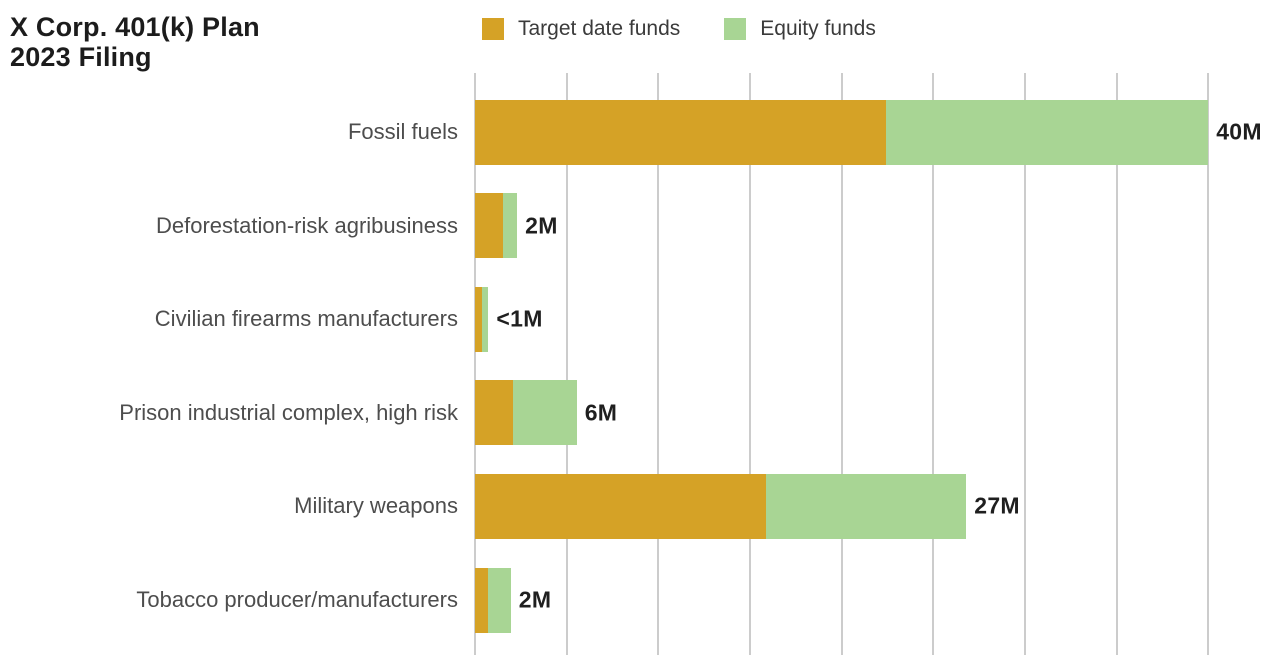 The width and height of the screenshot is (1276, 665). What do you see at coordinates (402, 131) in the screenshot?
I see `category-label: Fossil fuels` at bounding box center [402, 131].